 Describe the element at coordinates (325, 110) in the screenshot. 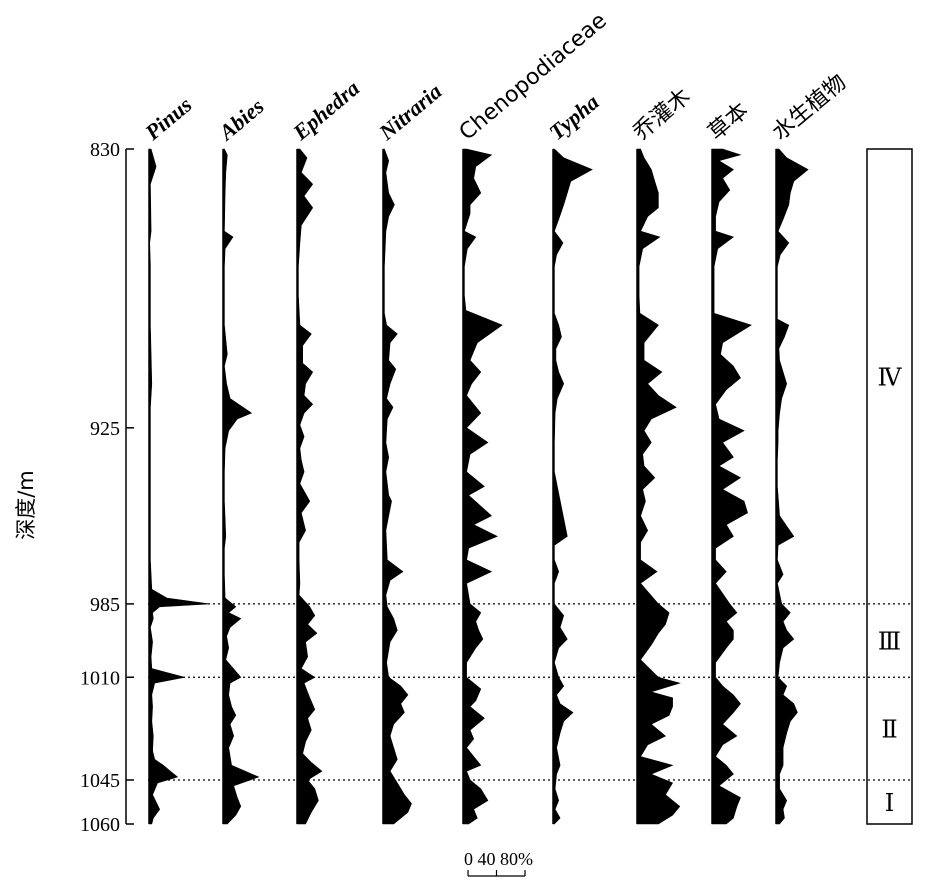

I see `taxon-label: Ephedra` at that location.